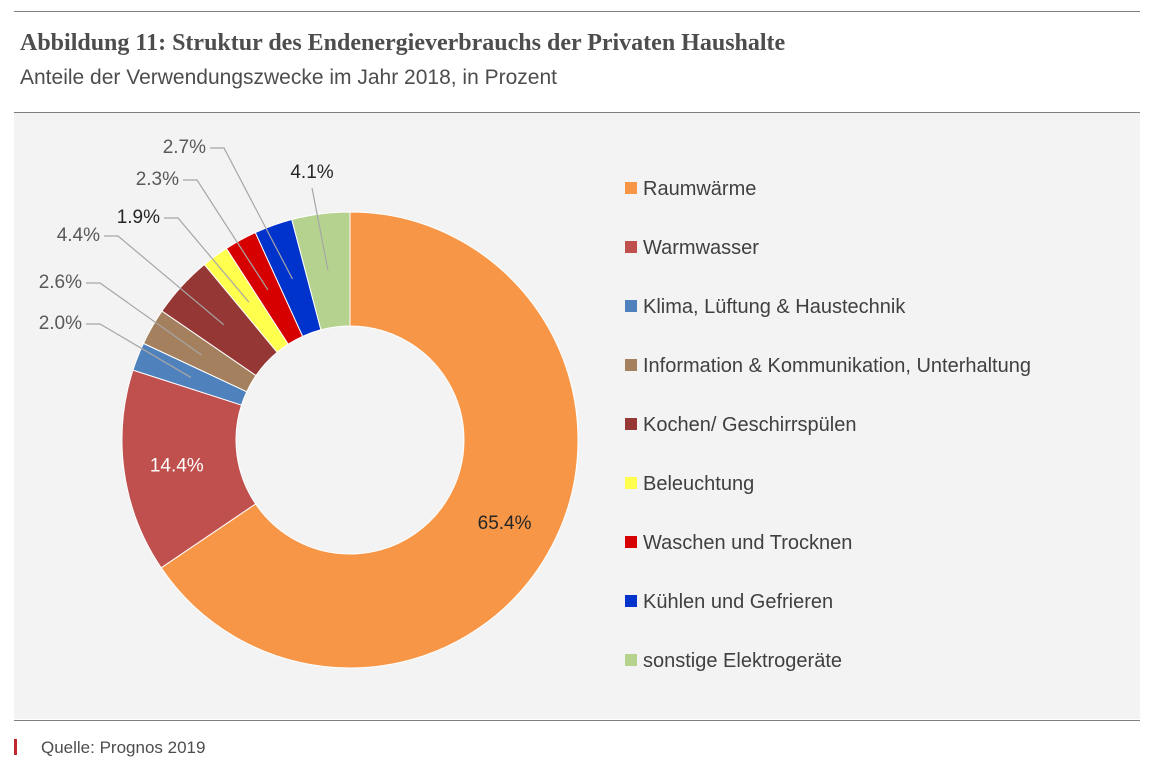 The height and width of the screenshot is (758, 1160). I want to click on data-label-warmwasser: 14.4%, so click(177, 466).